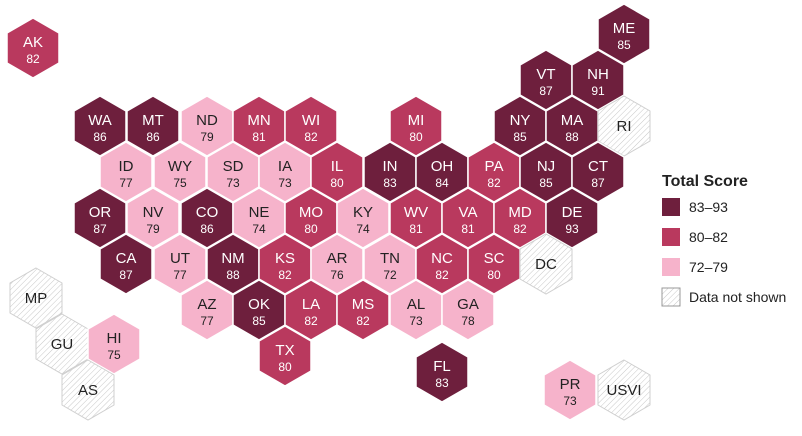 Image resolution: width=802 pixels, height=436 pixels. I want to click on hex-usvi: USVI, so click(624, 390).